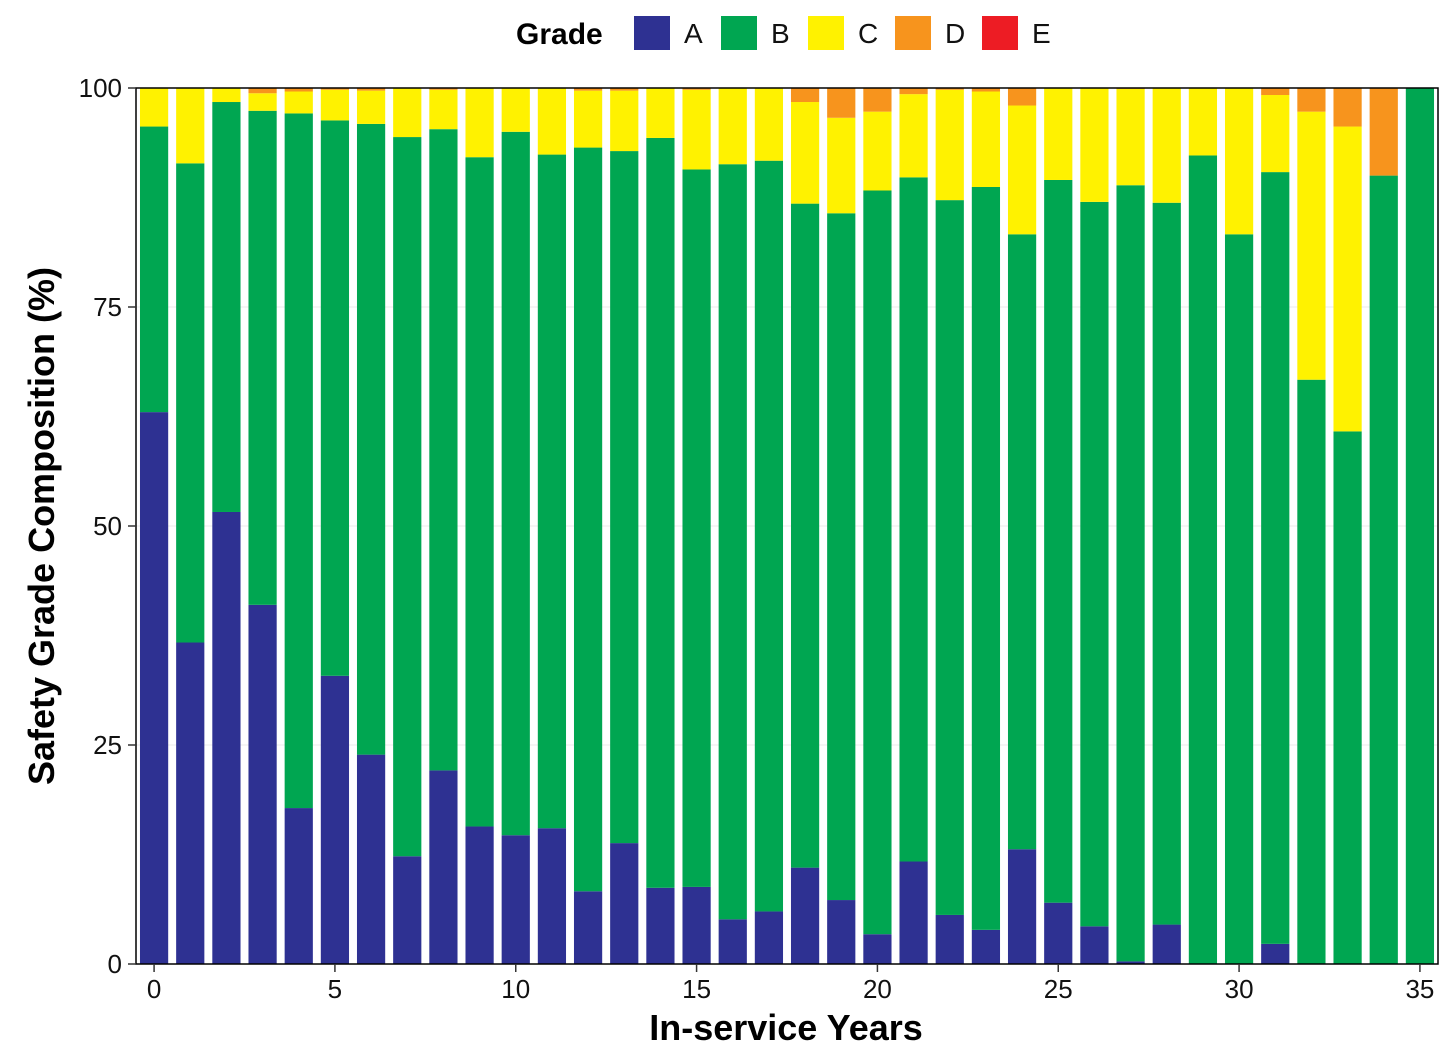 Image resolution: width=1456 pixels, height=1053 pixels. I want to click on x-tick-label: 15, so click(696, 989).